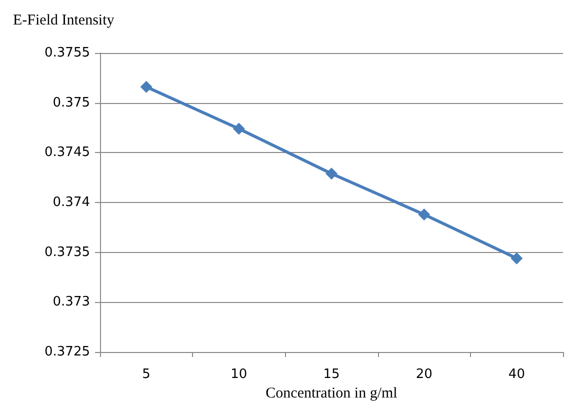 The width and height of the screenshot is (565, 407). What do you see at coordinates (67, 352) in the screenshot?
I see `y-tick-label: 0.3725` at bounding box center [67, 352].